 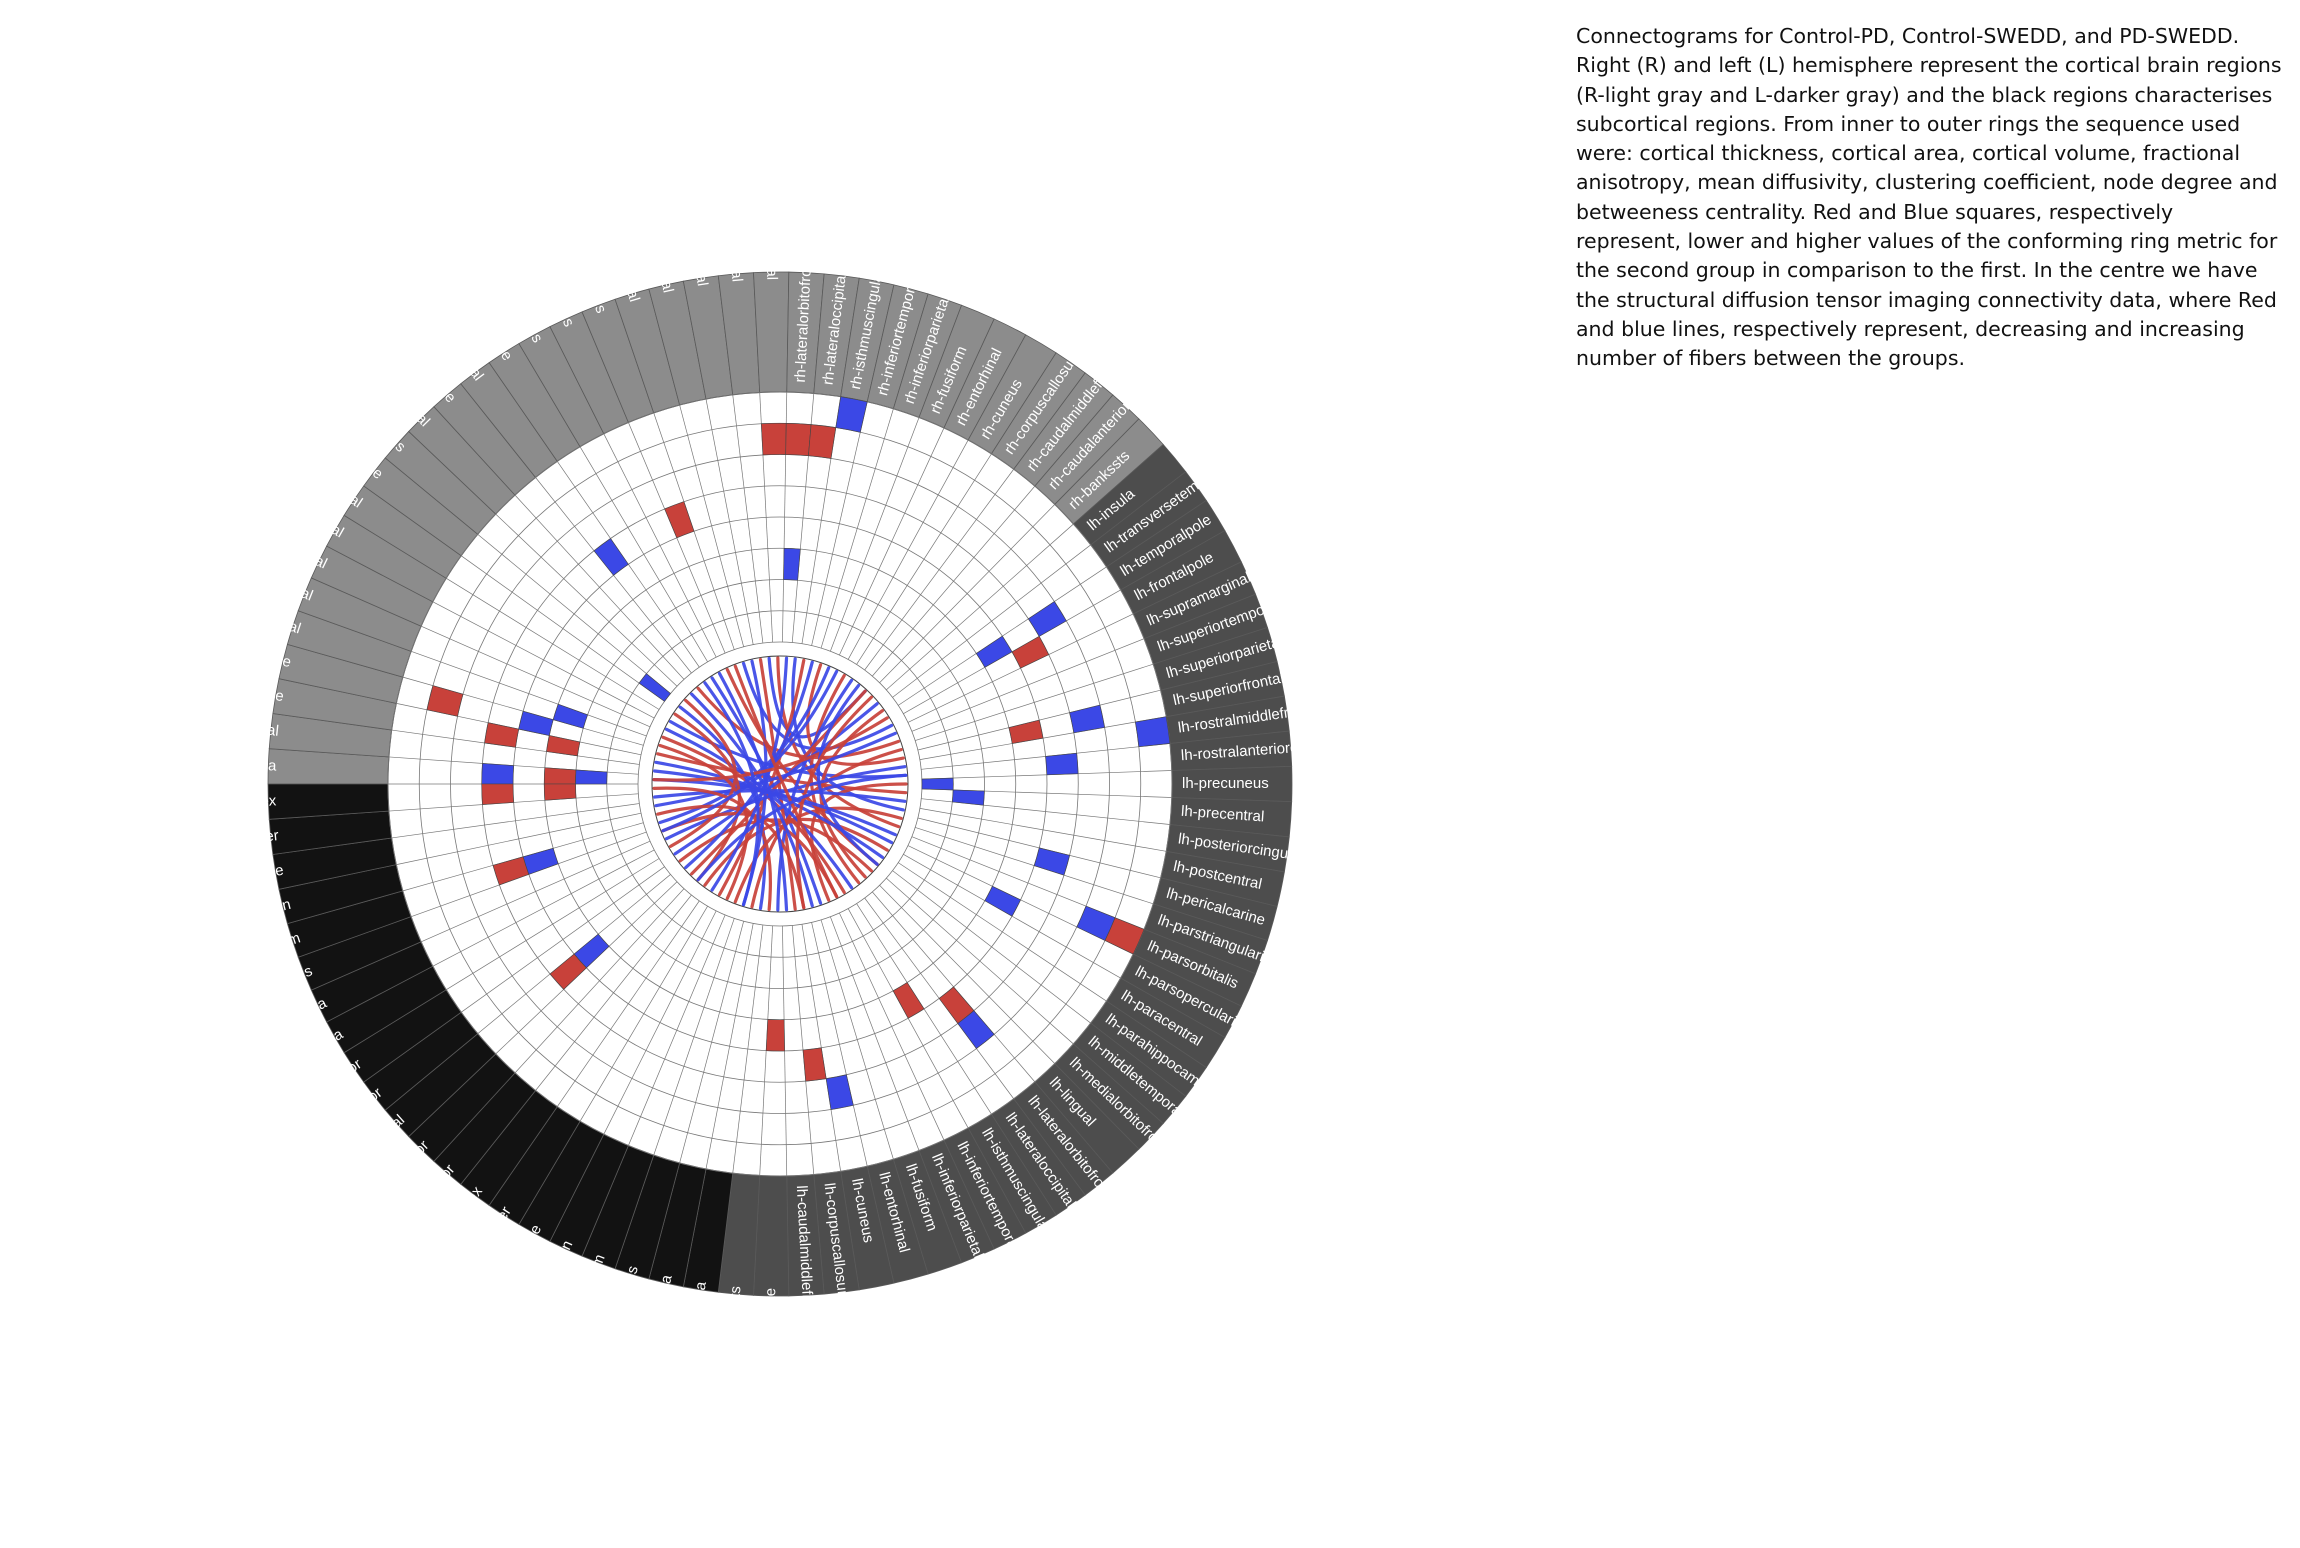 I want to click on segment-label: L-Cerebellum-Cortex, so click(x=437, y=1244).